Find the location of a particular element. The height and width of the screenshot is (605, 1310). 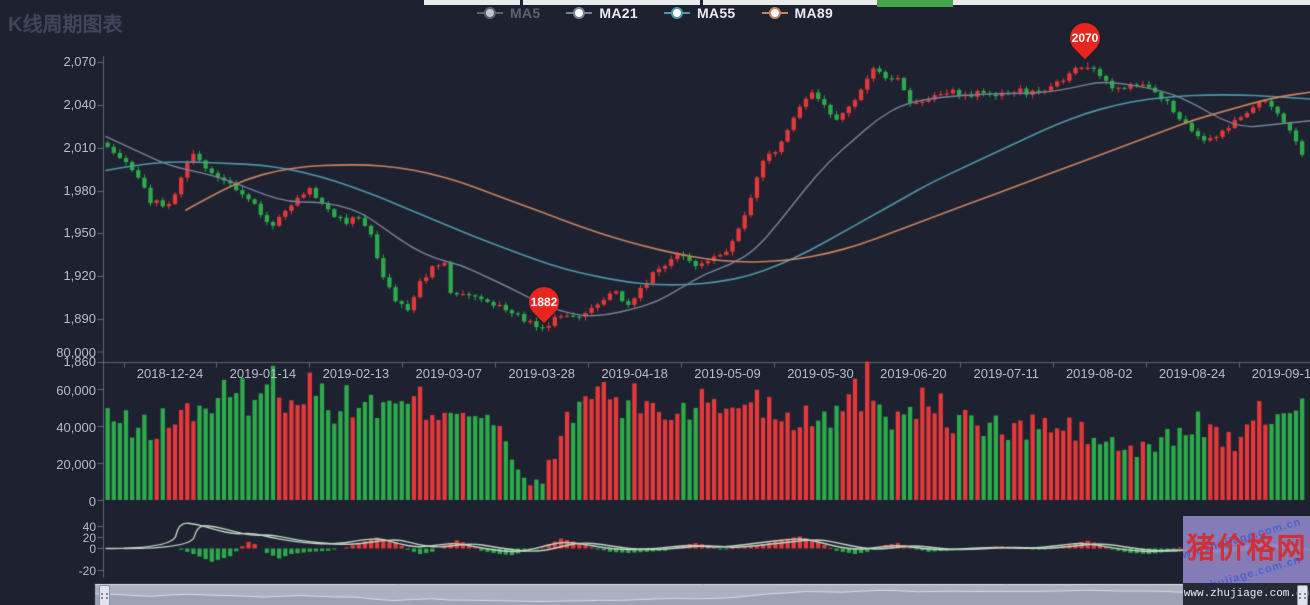

price-axis-label: 2,070 is located at coordinates (79, 61).